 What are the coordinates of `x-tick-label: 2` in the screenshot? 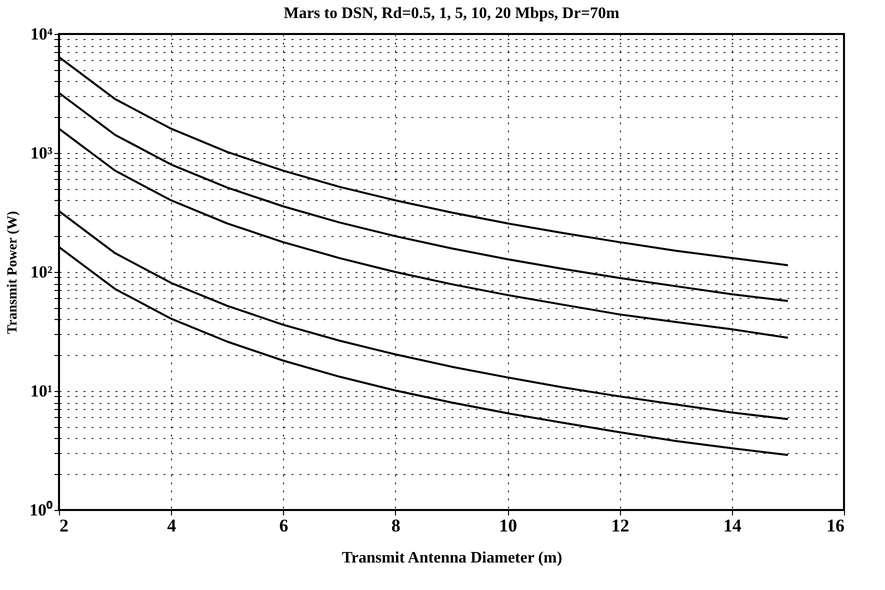 It's located at (64, 526).